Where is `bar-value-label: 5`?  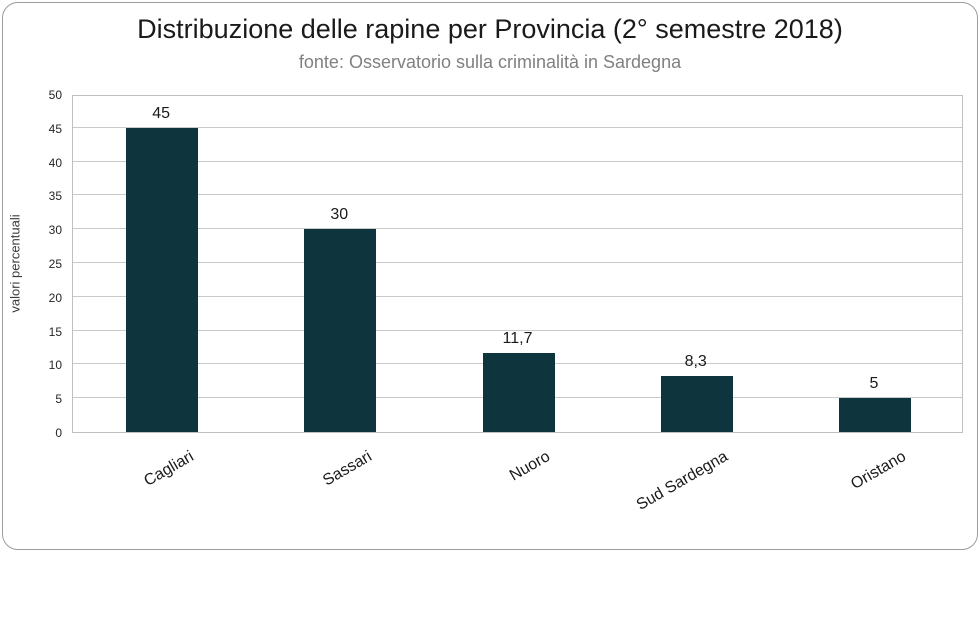
bar-value-label: 5 is located at coordinates (874, 384).